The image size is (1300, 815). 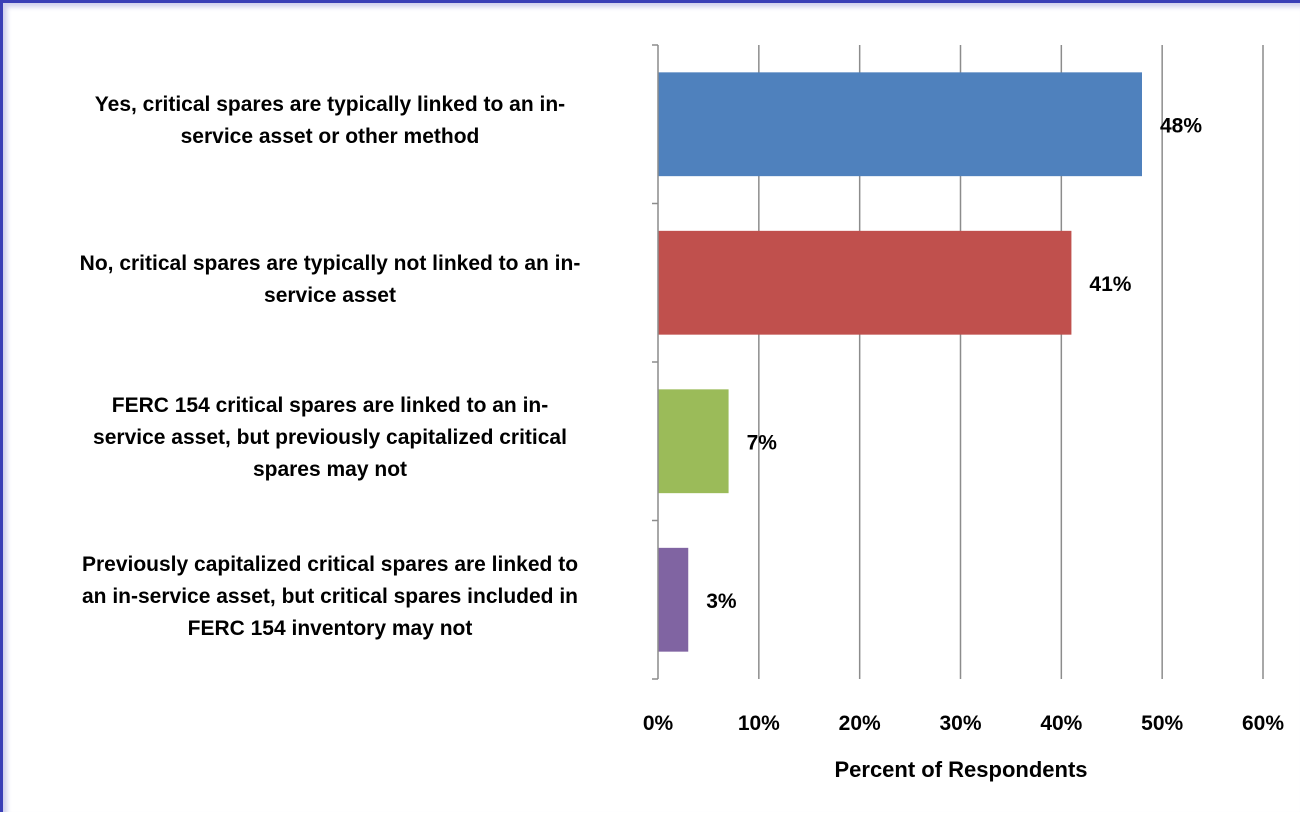 What do you see at coordinates (1061, 723) in the screenshot?
I see `x-tick-label: 40%` at bounding box center [1061, 723].